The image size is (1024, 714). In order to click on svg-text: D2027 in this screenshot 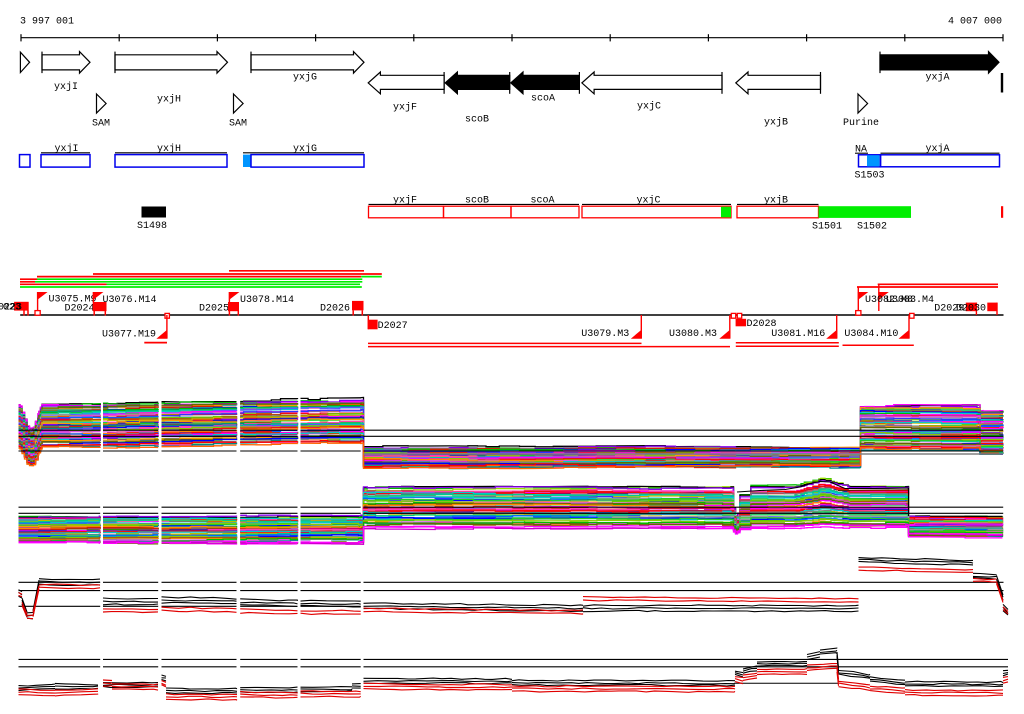, I will do `click(393, 326)`.